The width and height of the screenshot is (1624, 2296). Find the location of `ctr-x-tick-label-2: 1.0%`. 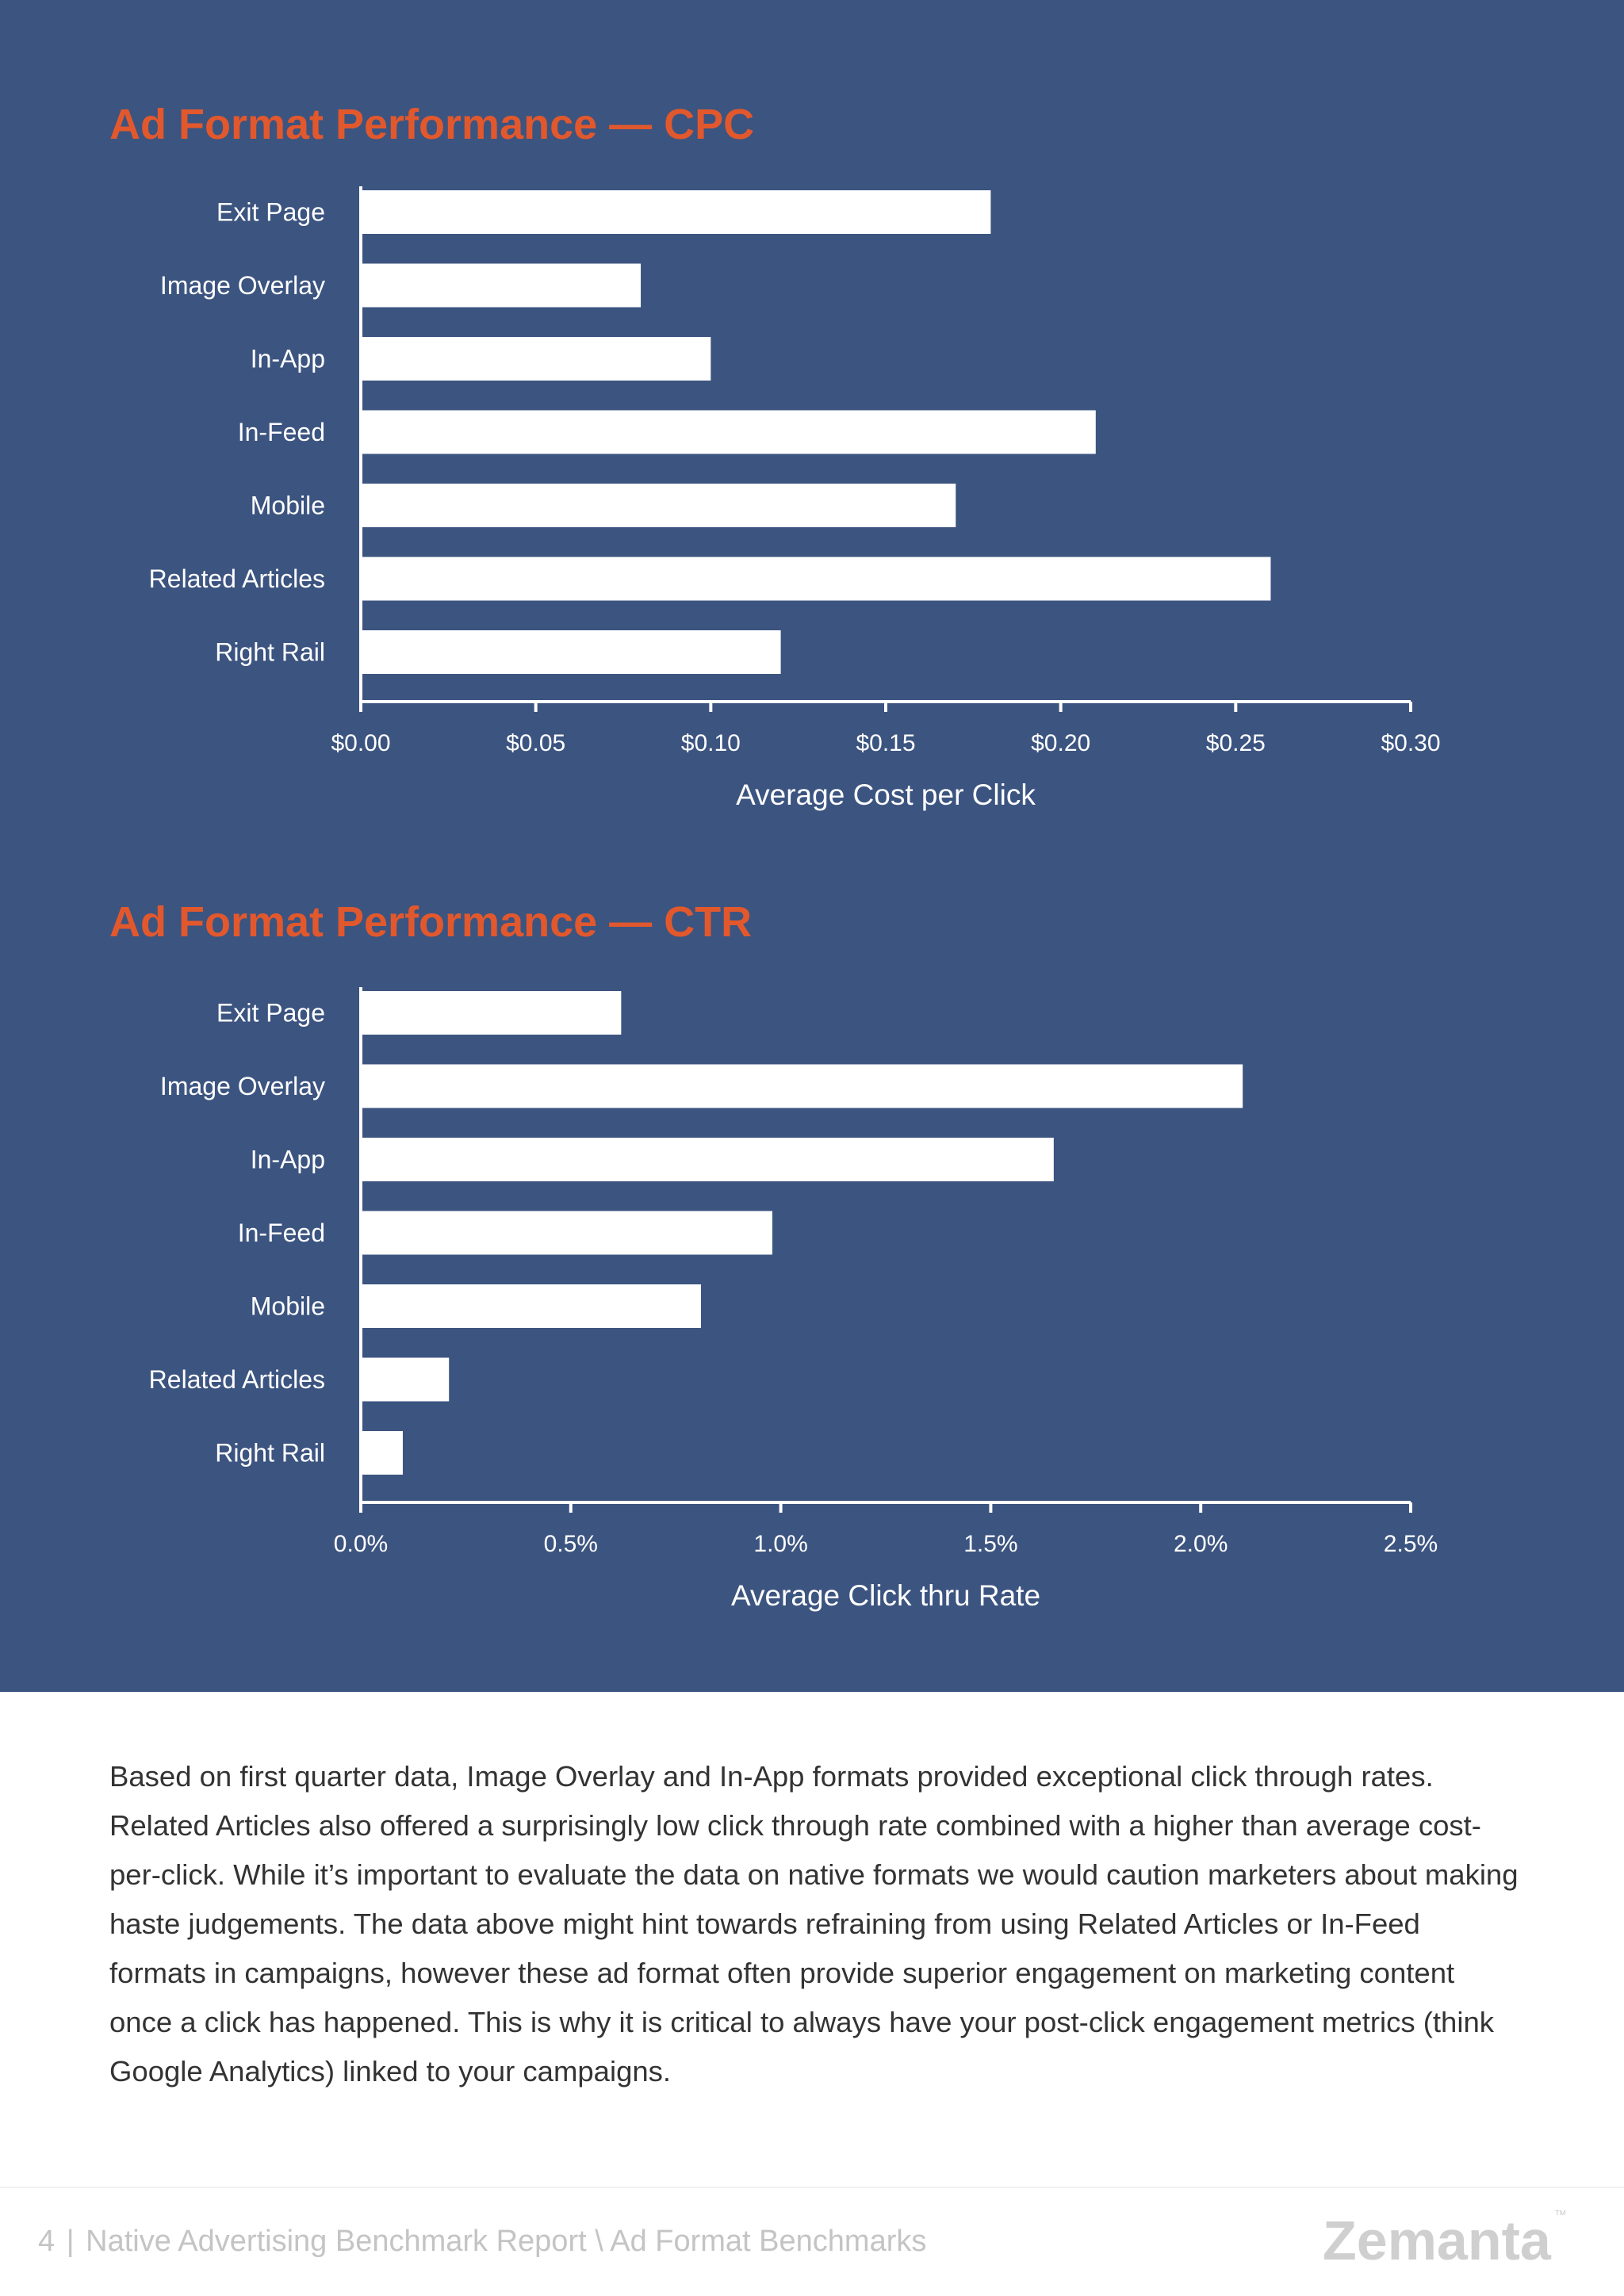

ctr-x-tick-label-2: 1.0% is located at coordinates (780, 1544).